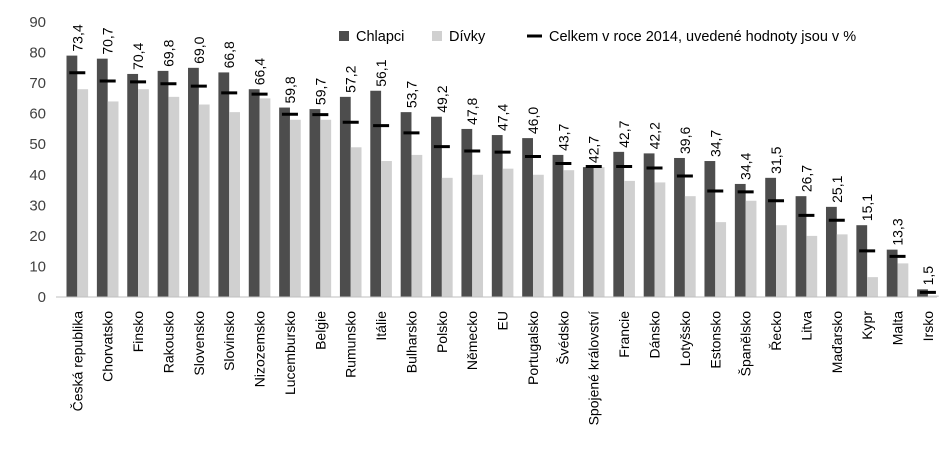  Describe the element at coordinates (411, 342) in the screenshot. I see `category-label: Bulharsko` at that location.